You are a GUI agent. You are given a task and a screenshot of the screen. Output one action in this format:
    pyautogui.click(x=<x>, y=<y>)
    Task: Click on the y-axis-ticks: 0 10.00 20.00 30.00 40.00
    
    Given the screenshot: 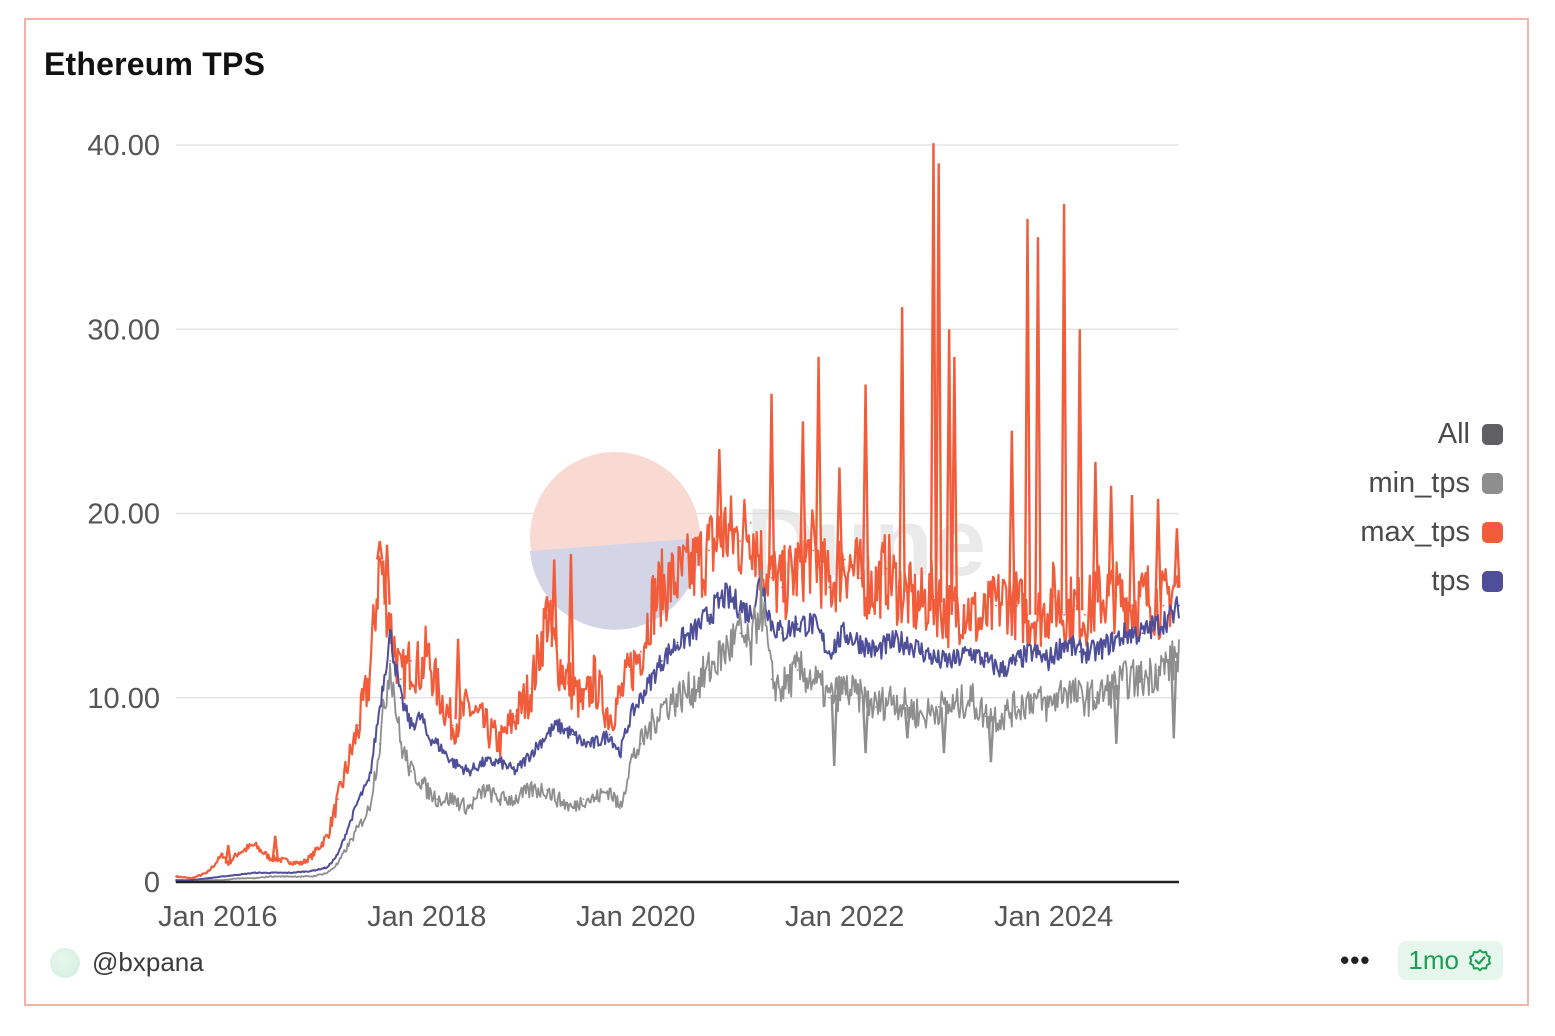 What is the action you would take?
    pyautogui.click(x=123, y=514)
    